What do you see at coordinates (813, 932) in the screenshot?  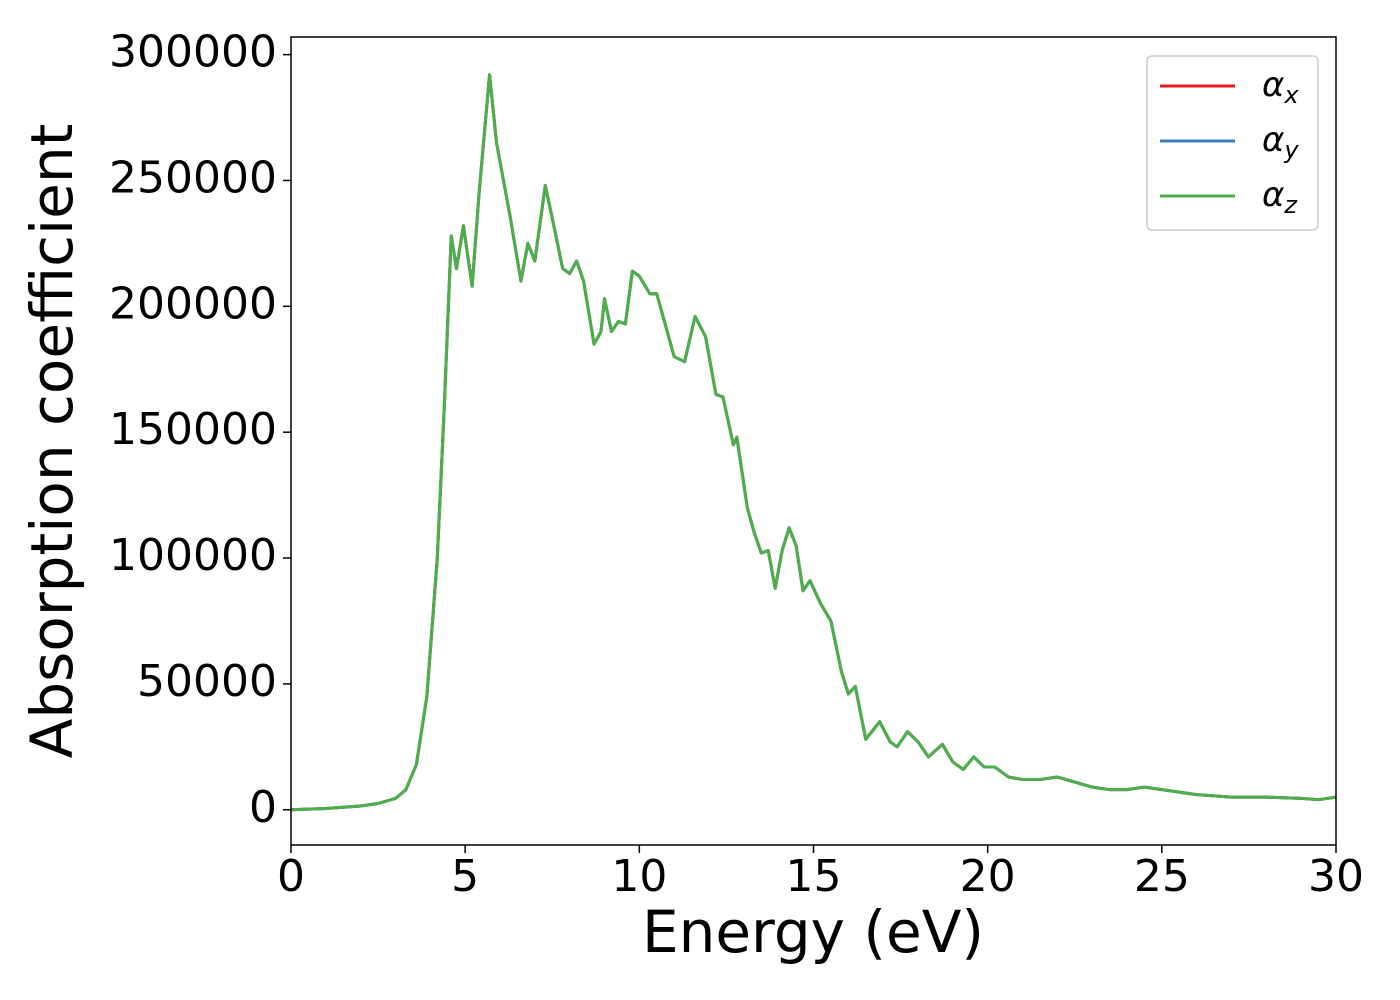 I see `x-axis-label: Energy (eV)` at bounding box center [813, 932].